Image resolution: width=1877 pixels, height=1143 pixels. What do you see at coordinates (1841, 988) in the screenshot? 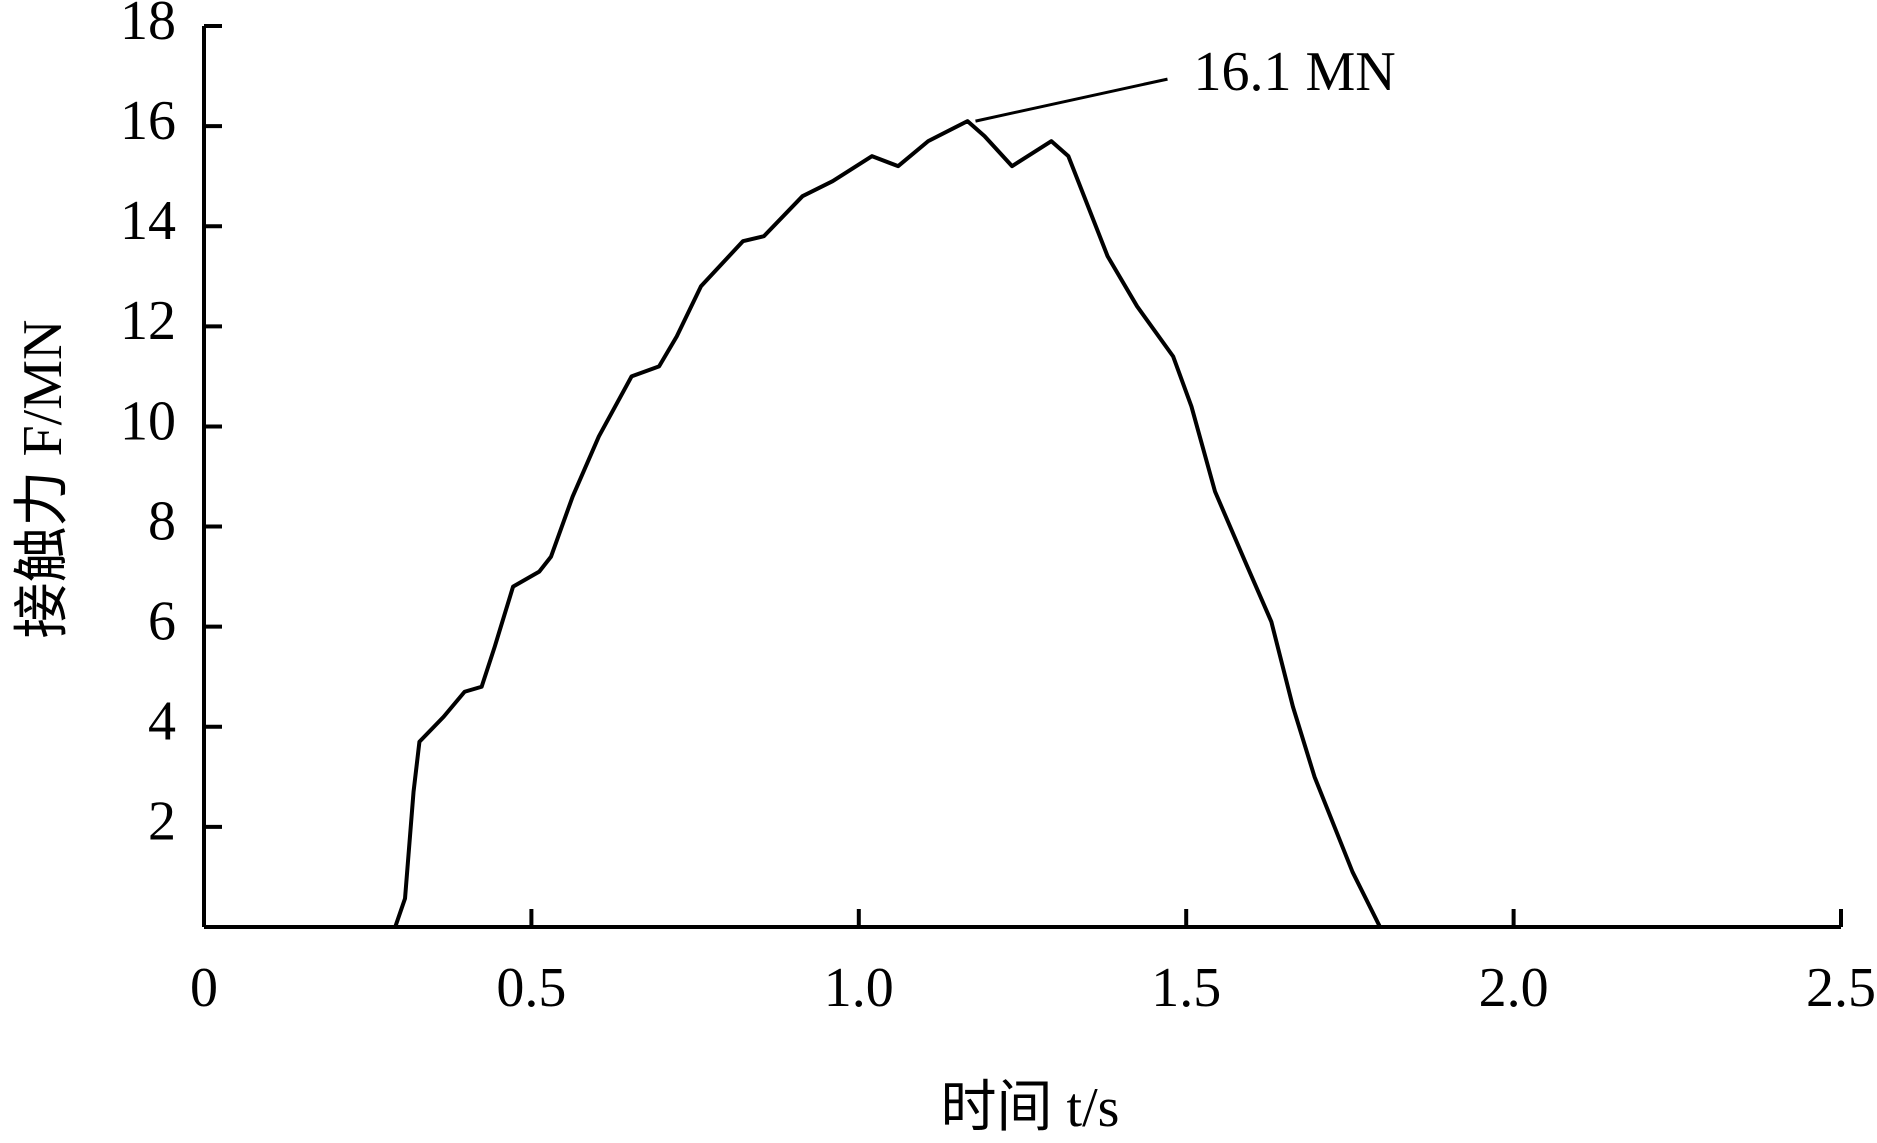
I see `x-tick-label: 2.5` at bounding box center [1841, 988].